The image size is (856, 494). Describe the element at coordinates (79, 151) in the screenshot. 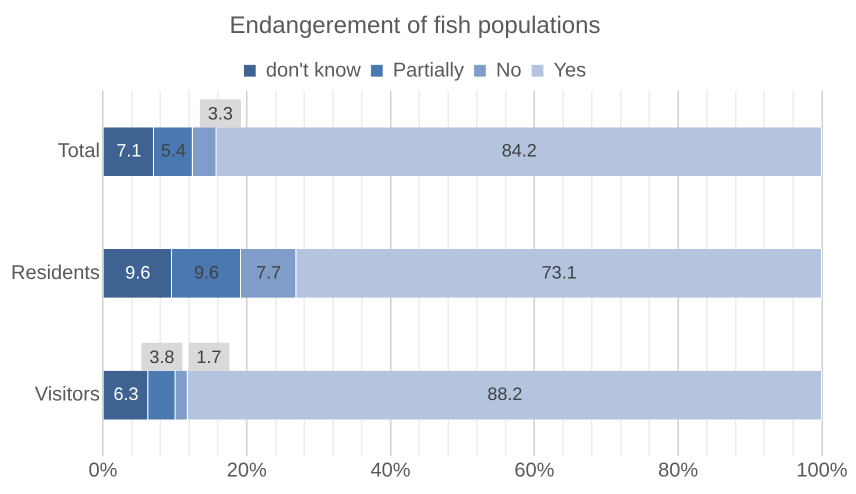

I see `y-tick-label: Total` at that location.